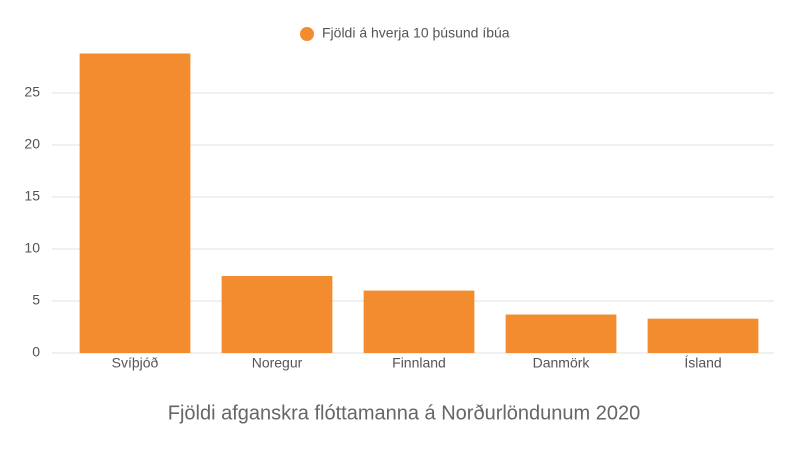  I want to click on legend-label: Fjöldi á hverja 10 þúsund íbúa, so click(416, 33).